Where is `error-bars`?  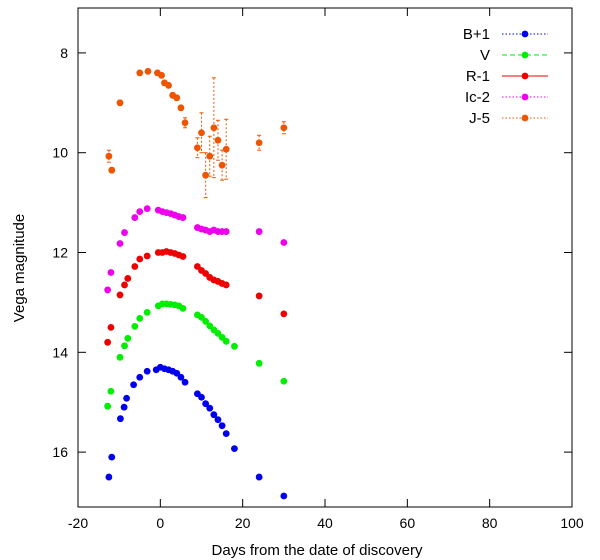
error-bars is located at coordinates (196, 133).